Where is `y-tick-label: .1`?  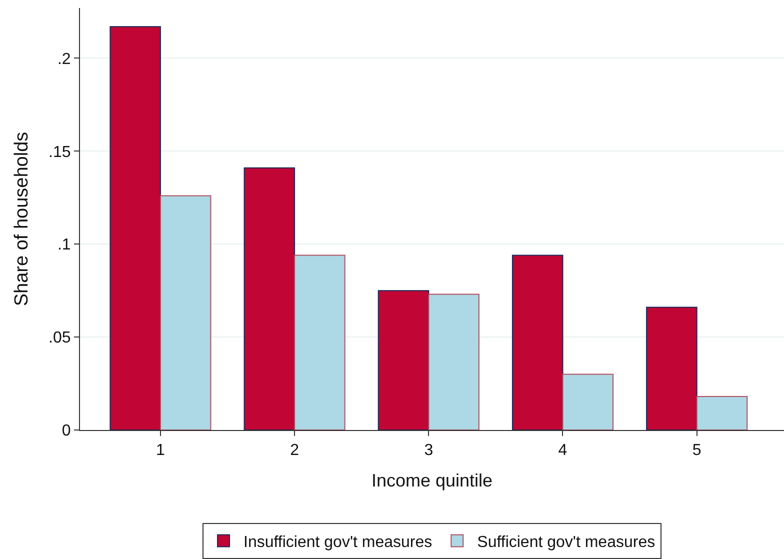
y-tick-label: .1 is located at coordinates (64, 245).